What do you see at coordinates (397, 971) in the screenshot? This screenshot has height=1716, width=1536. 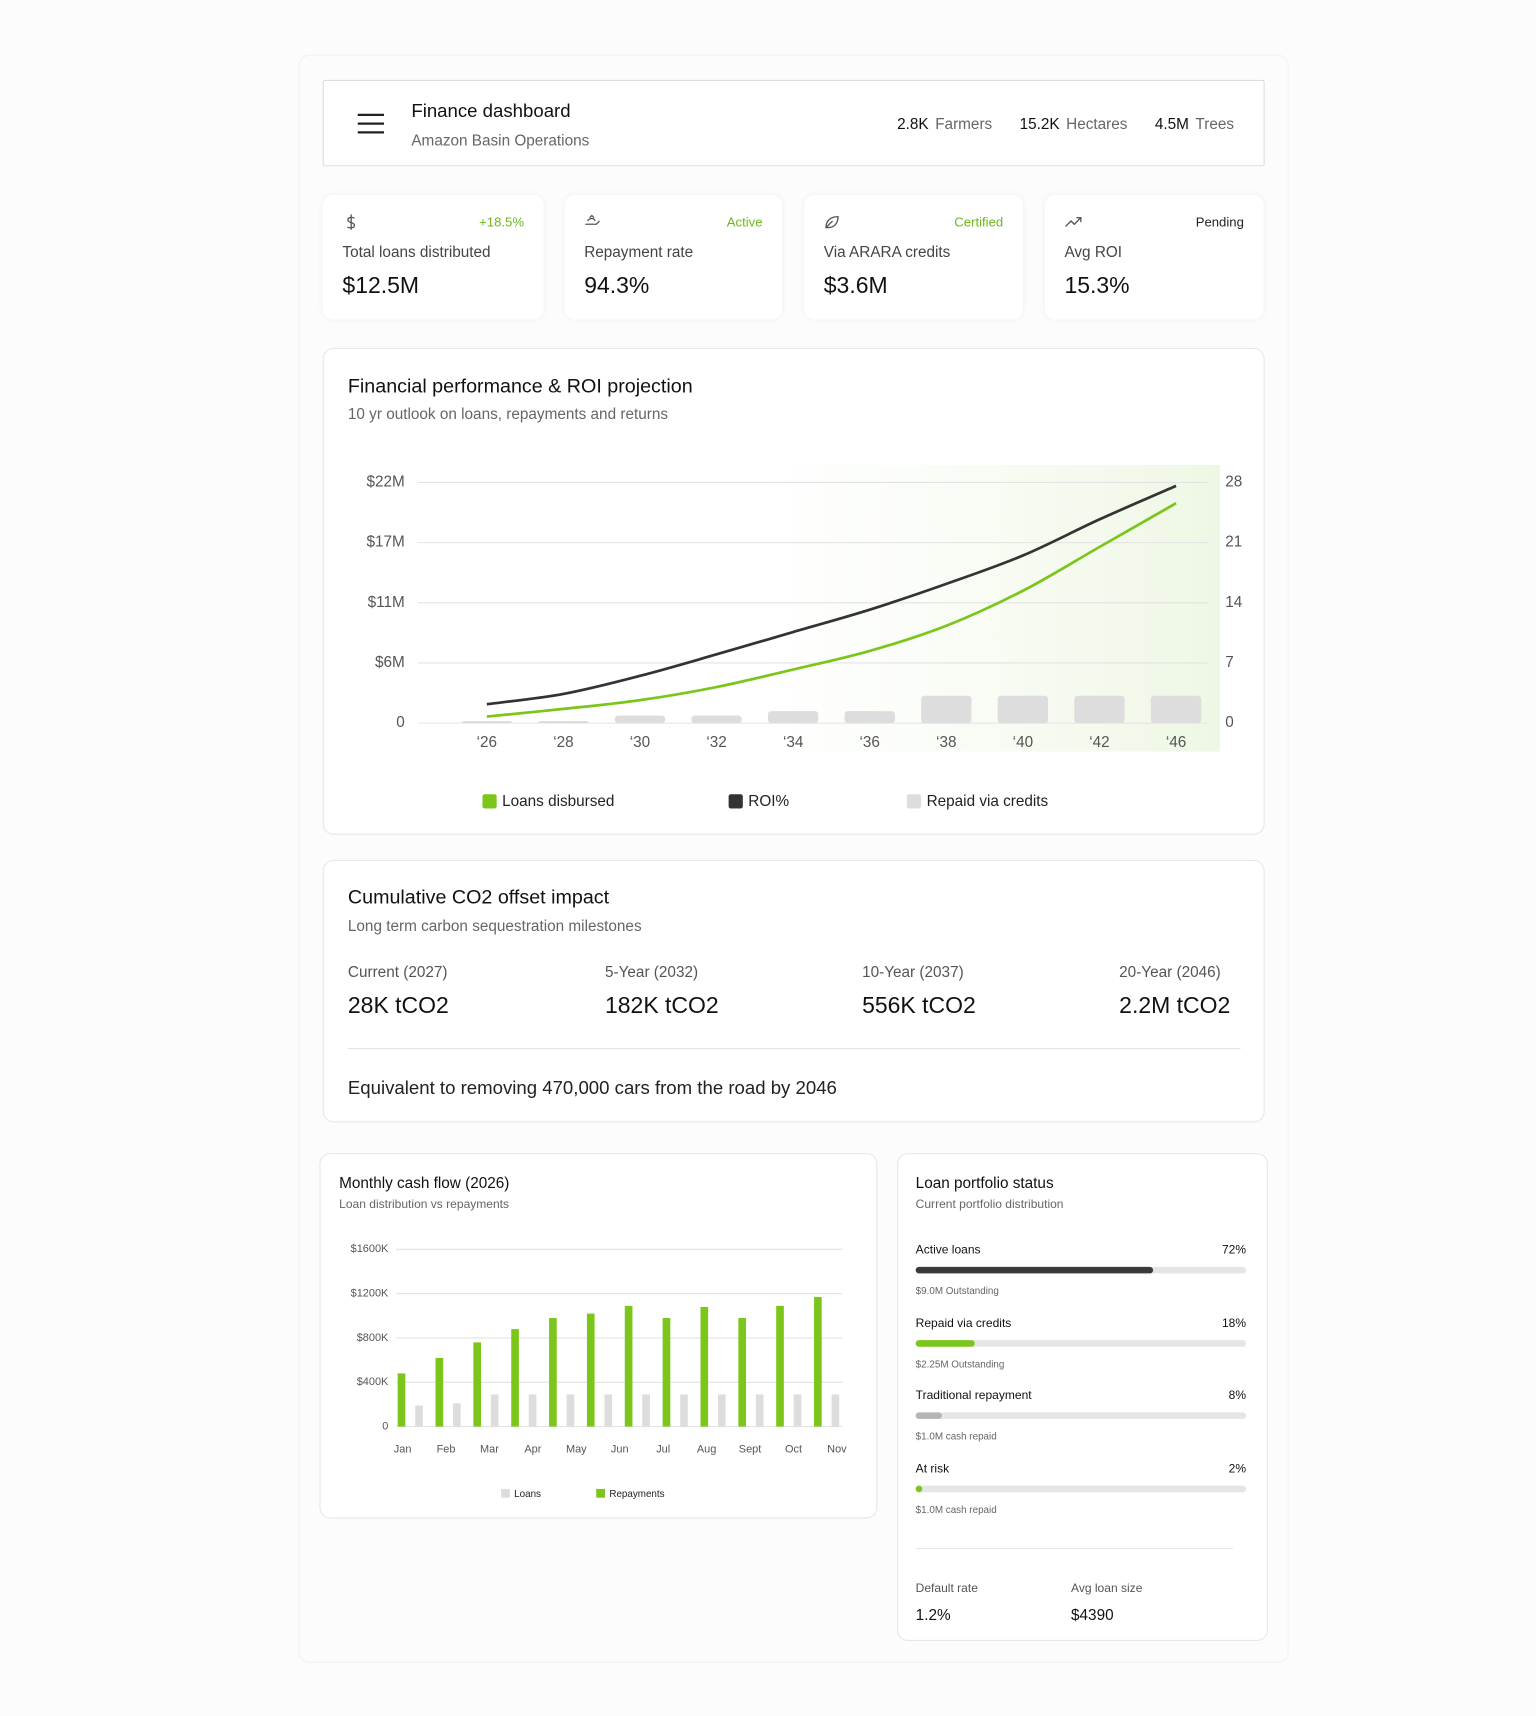 I see `milestone-label: Current (2027)` at bounding box center [397, 971].